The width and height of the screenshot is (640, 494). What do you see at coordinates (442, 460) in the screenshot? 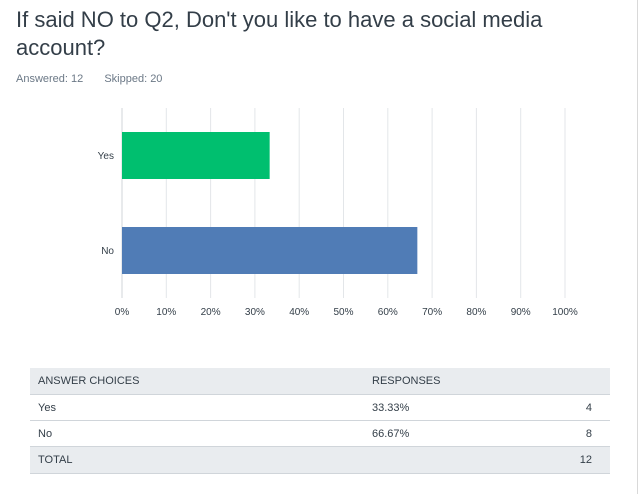
I see `total-spacer` at bounding box center [442, 460].